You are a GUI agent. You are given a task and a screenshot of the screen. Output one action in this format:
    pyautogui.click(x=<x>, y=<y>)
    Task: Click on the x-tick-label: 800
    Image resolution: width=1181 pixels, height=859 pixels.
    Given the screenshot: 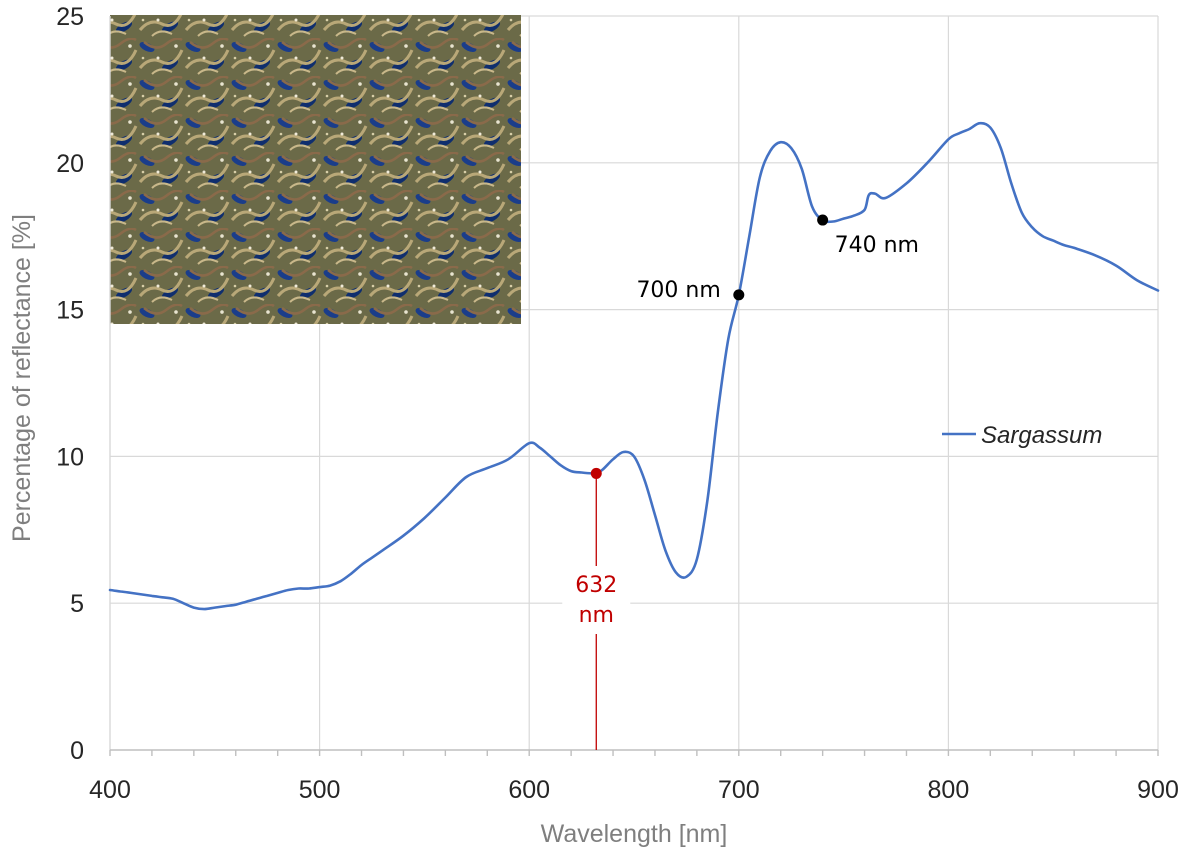 What is the action you would take?
    pyautogui.click(x=949, y=790)
    